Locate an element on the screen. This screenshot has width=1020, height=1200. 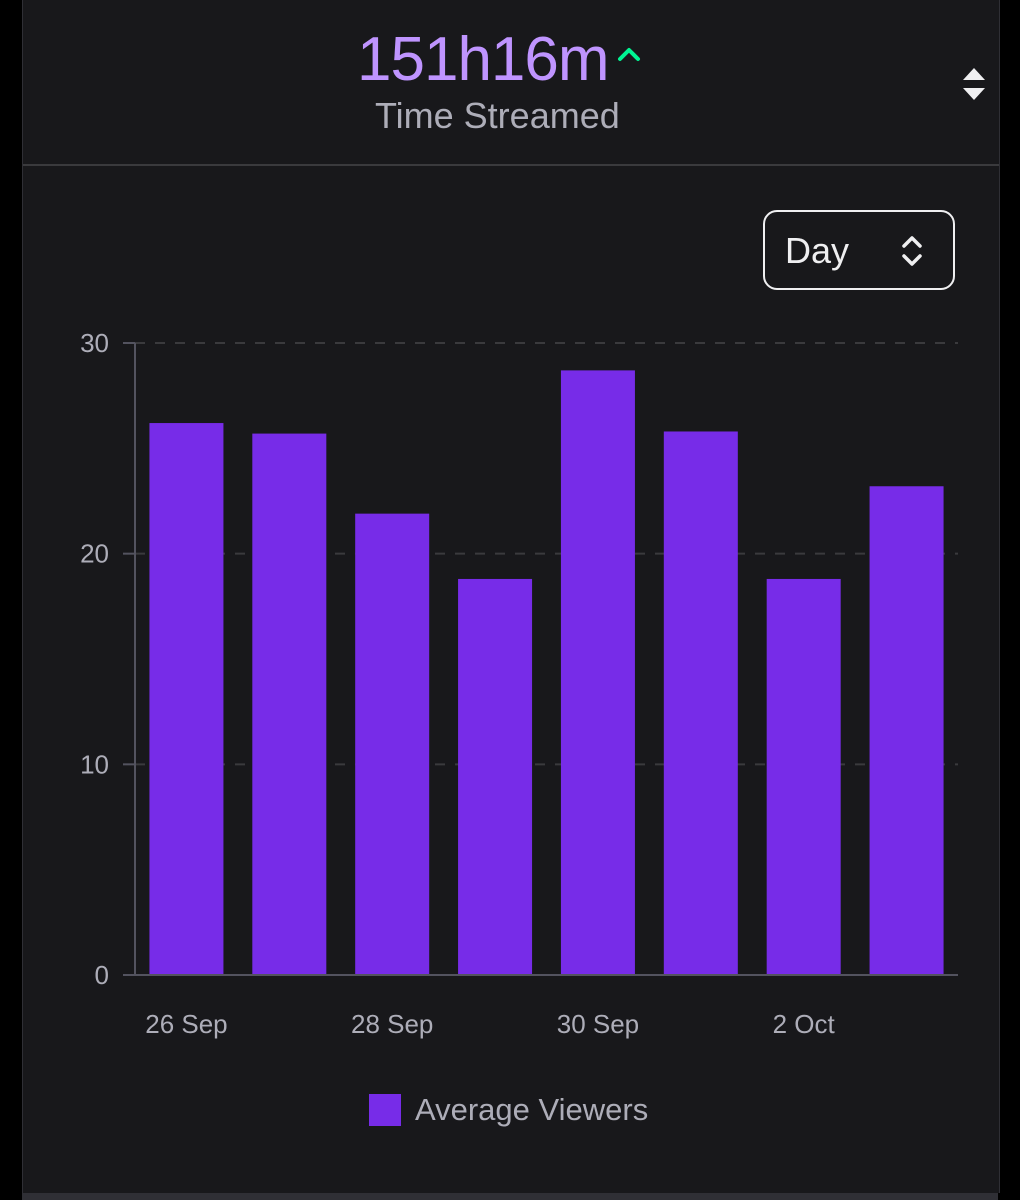
card-bottom-edge is located at coordinates (510, 1196).